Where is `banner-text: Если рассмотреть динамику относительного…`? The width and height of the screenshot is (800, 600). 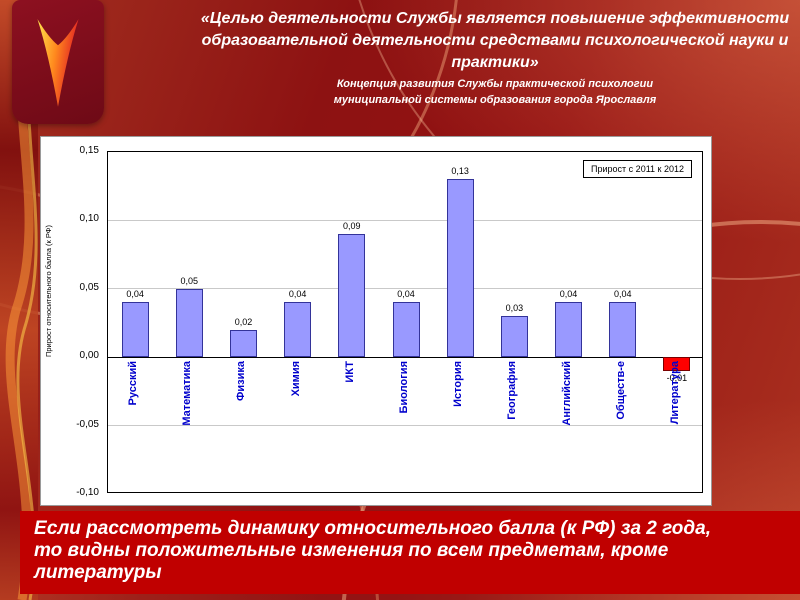 banner-text: Если рассмотреть динамику относительного… is located at coordinates (373, 551).